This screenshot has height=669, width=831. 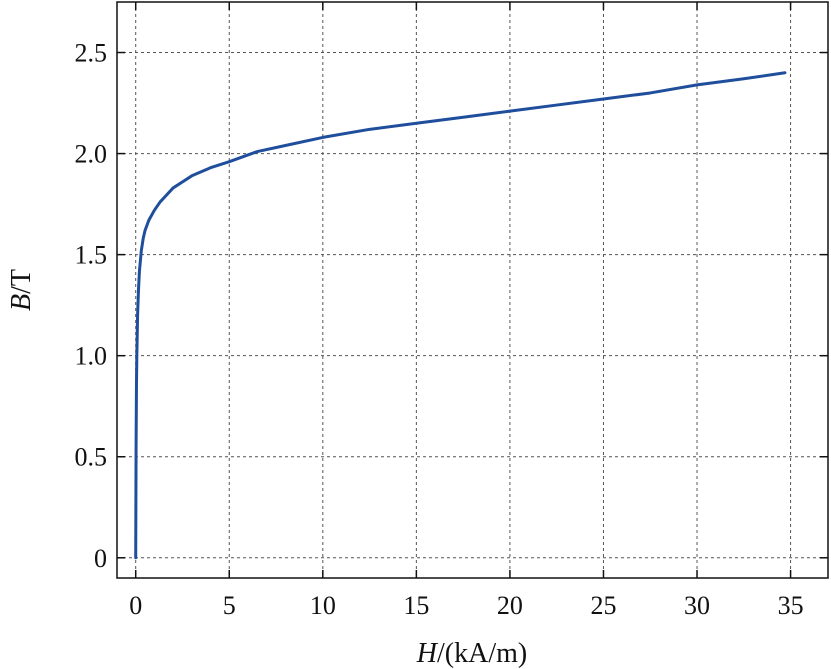 I want to click on y-tick-label: 0, so click(x=100, y=558).